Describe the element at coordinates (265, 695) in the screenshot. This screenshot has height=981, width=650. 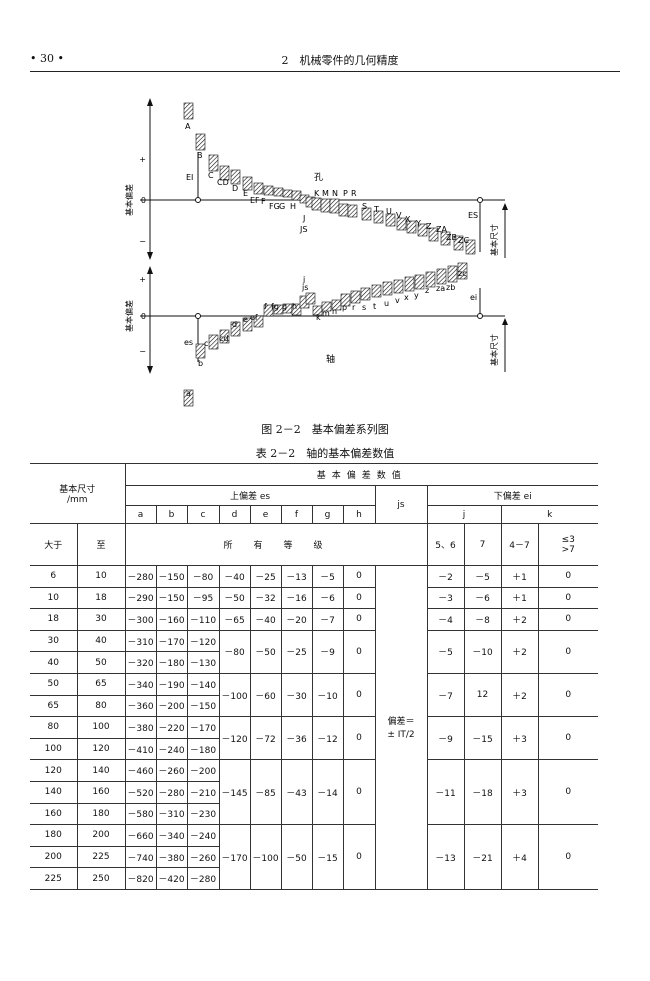
I see `cell-e: －60` at that location.